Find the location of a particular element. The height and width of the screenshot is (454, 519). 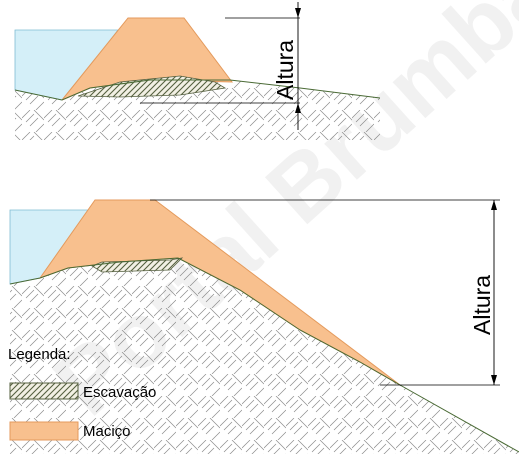

top-height-label: Altura is located at coordinates (285, 70).